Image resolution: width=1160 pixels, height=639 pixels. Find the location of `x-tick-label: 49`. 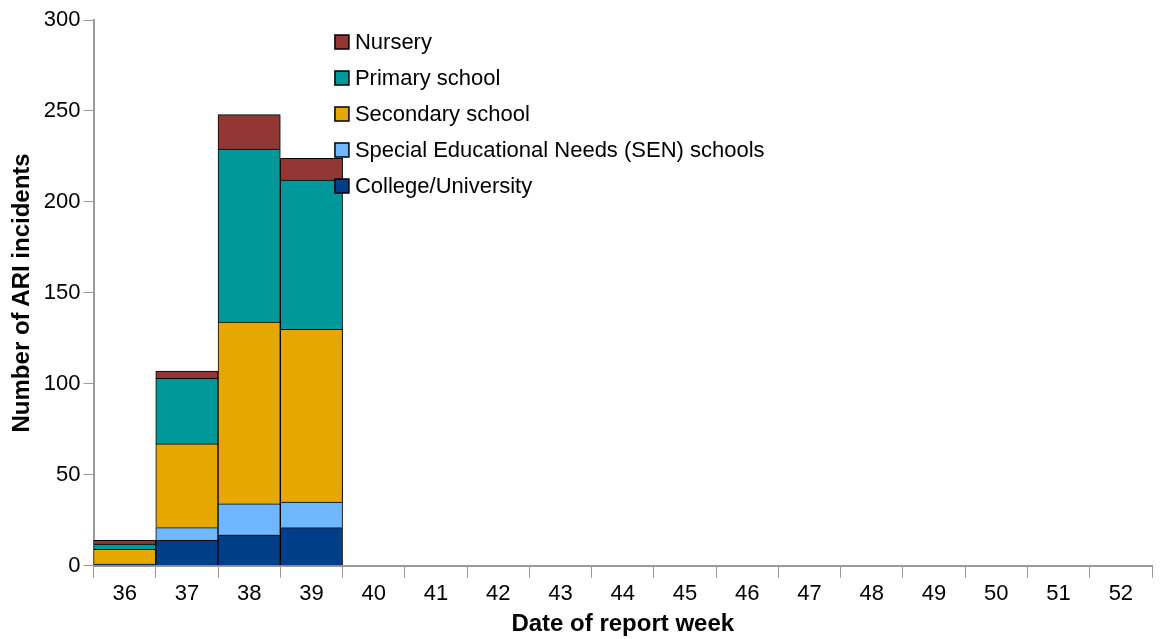

x-tick-label: 49 is located at coordinates (934, 593).